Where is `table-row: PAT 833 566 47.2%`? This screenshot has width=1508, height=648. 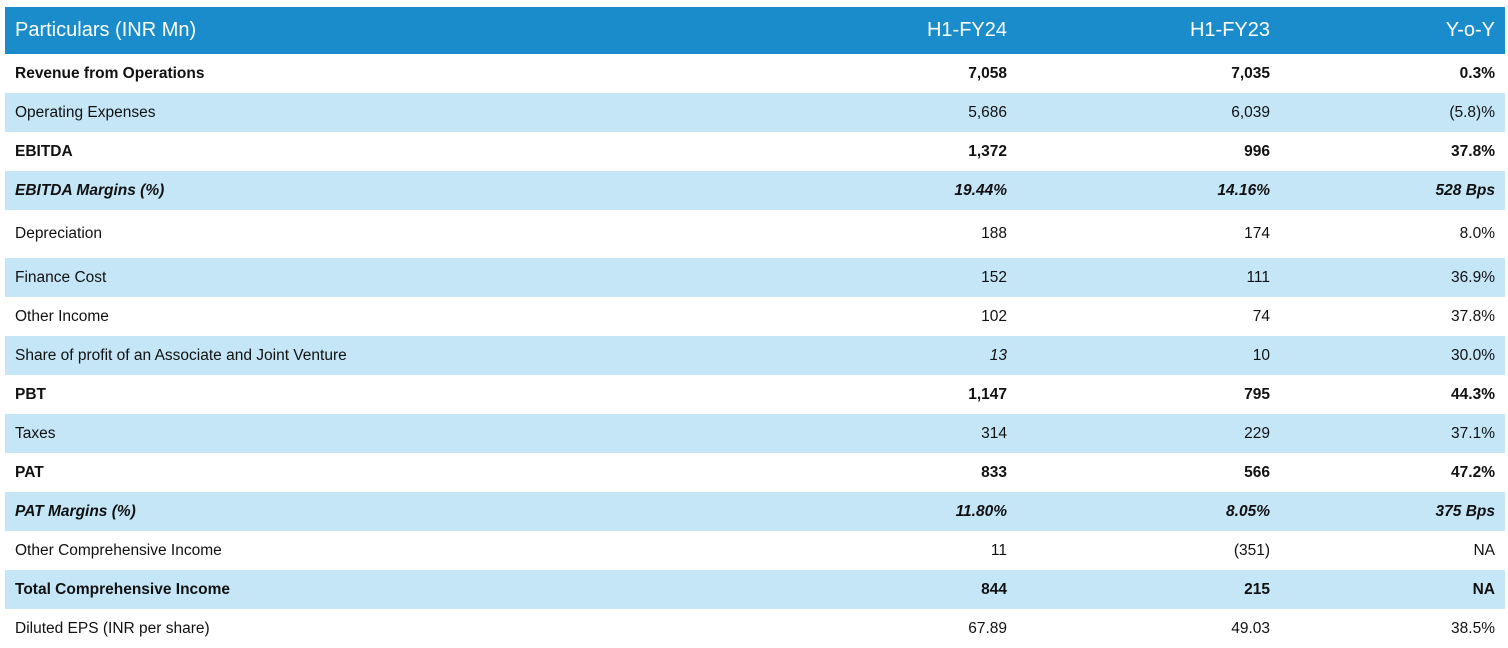 table-row: PAT 833 566 47.2% is located at coordinates (755, 472).